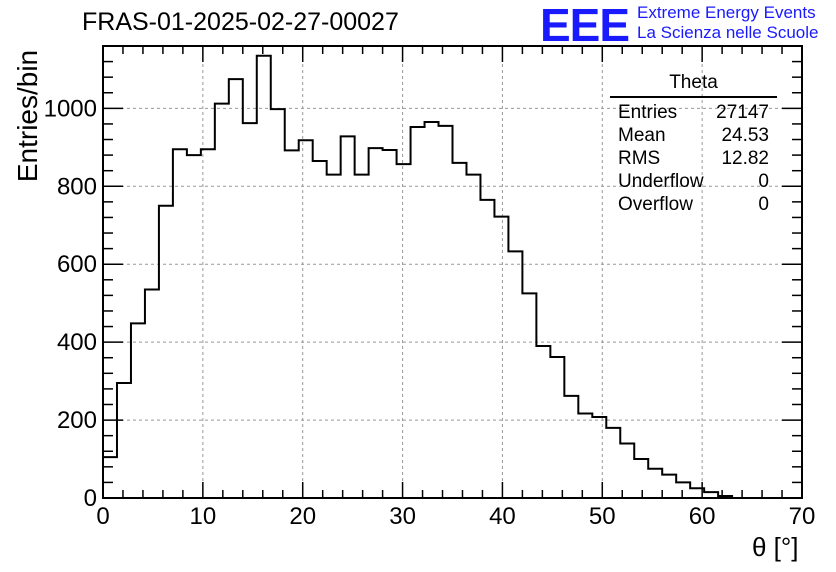 This screenshot has width=836, height=572. Describe the element at coordinates (27, 116) in the screenshot. I see `y-axis-label: Entries/bin` at that location.